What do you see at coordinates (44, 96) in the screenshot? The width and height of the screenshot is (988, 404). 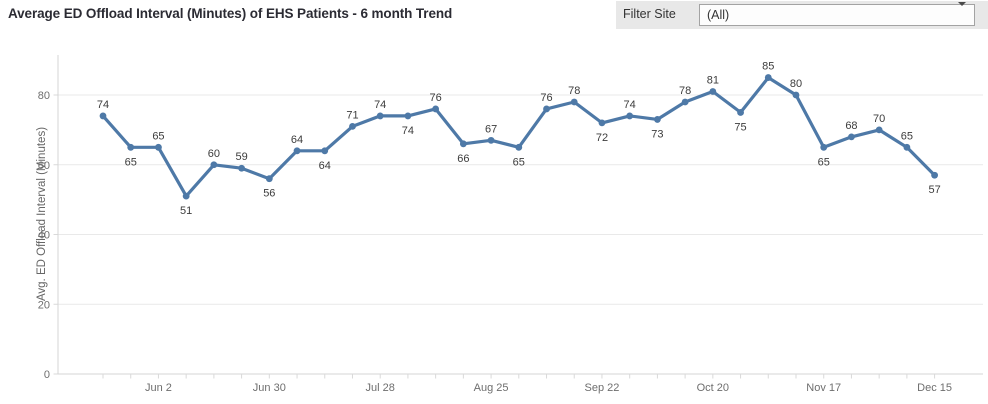 I see `y-tick-label: 80` at bounding box center [44, 96].